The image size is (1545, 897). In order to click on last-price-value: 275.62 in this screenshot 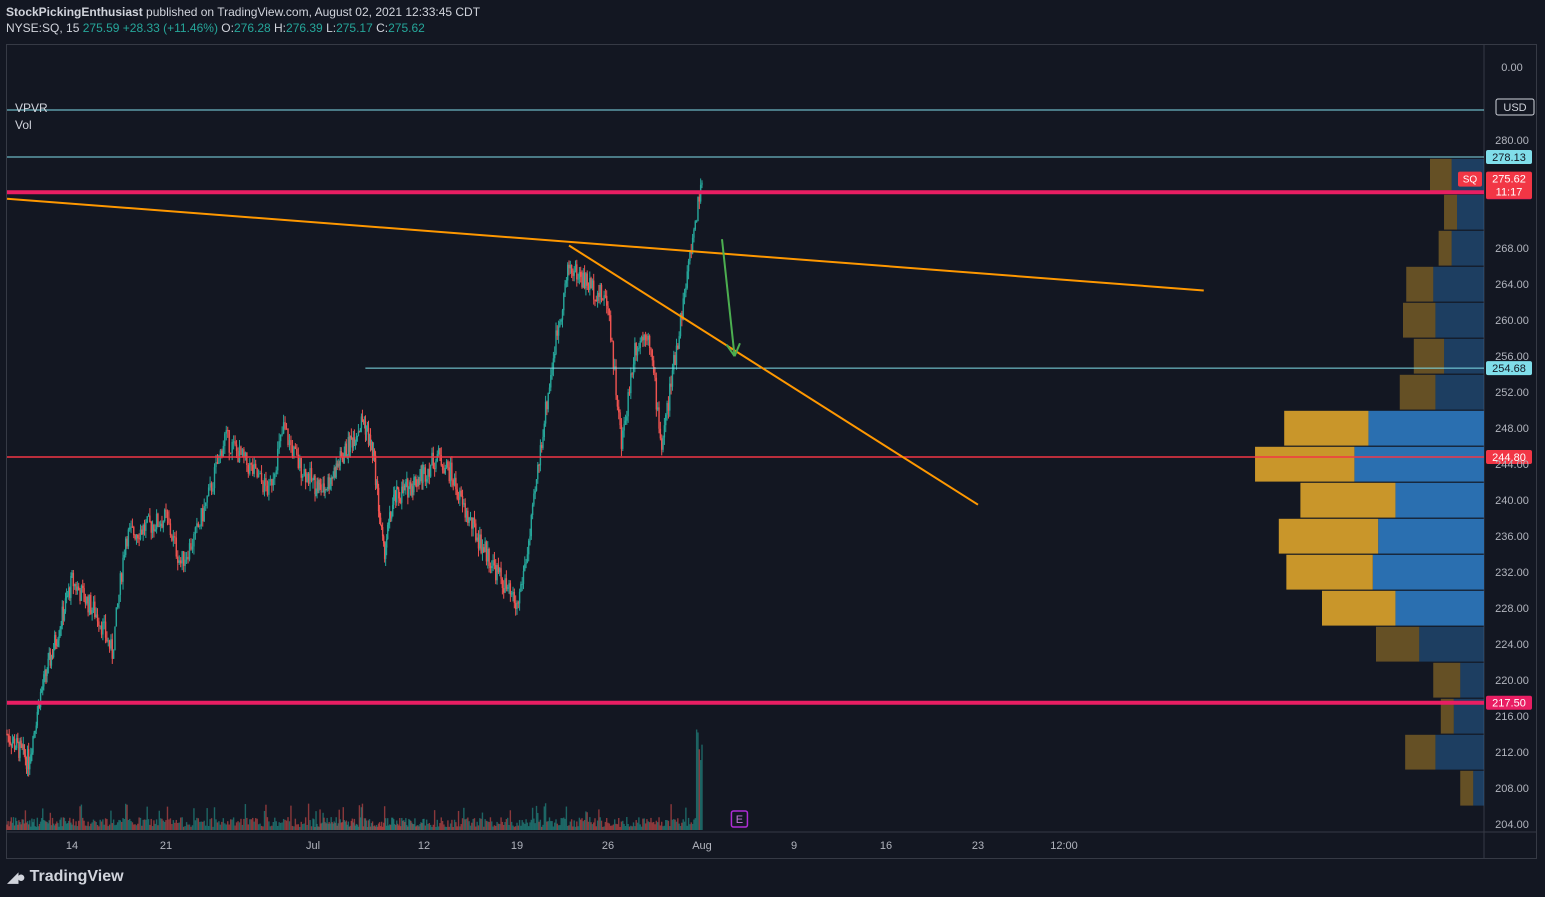, I will do `click(1509, 180)`.